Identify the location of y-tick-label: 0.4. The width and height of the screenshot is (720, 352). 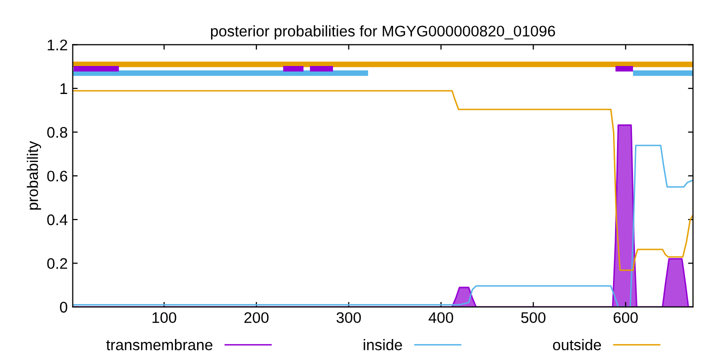
(57, 220).